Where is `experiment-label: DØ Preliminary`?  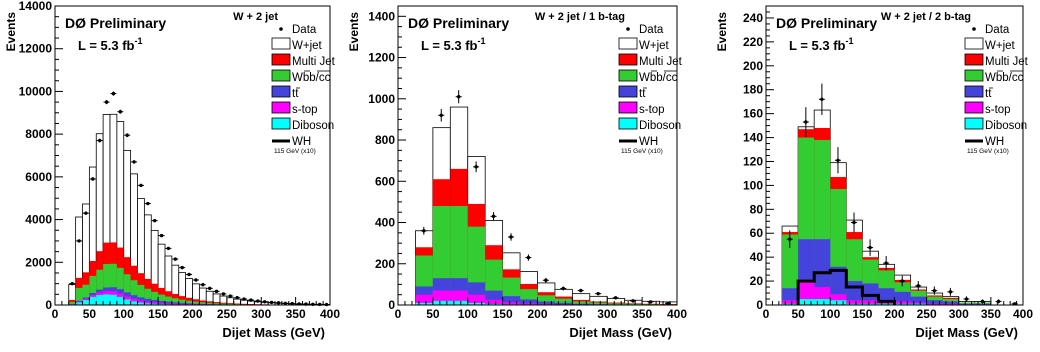
experiment-label: DØ Preliminary is located at coordinates (115, 23).